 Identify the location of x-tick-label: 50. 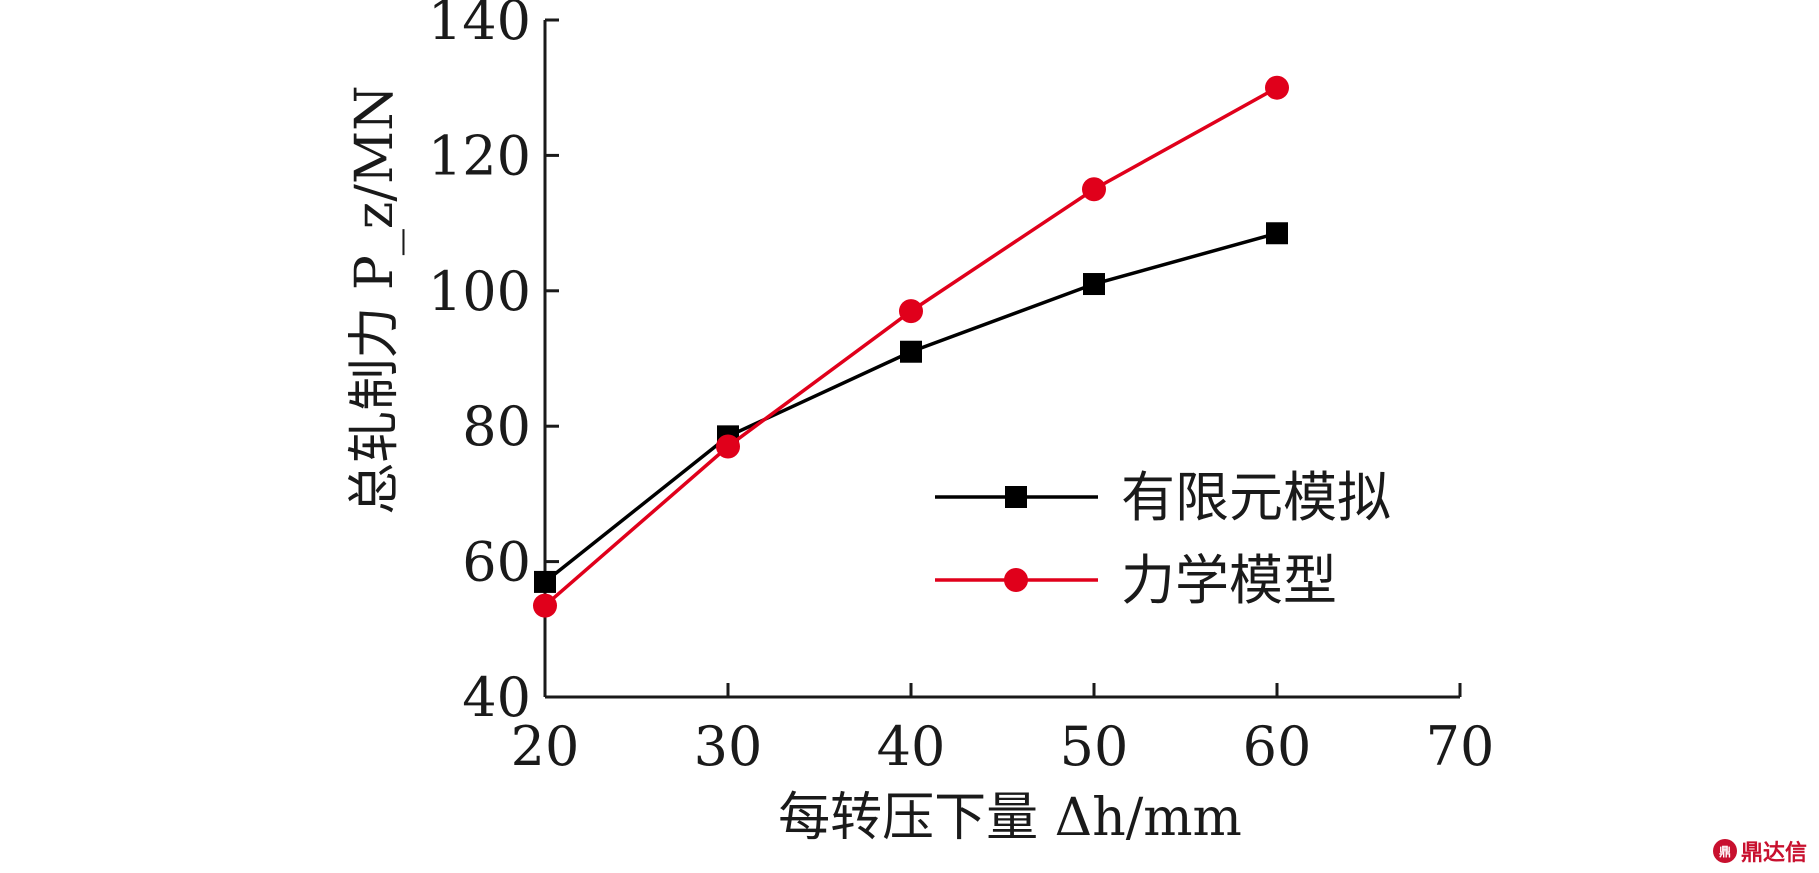
(1094, 746).